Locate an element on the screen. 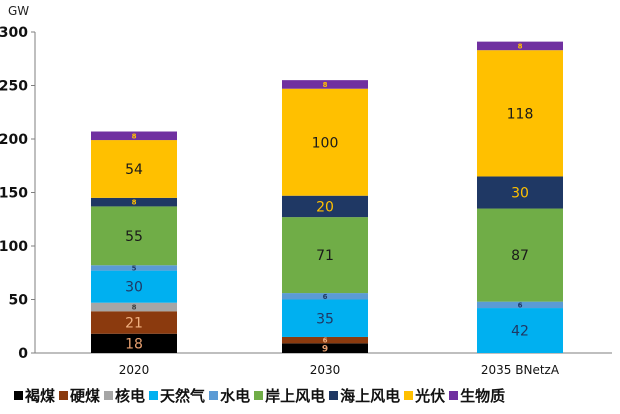 This screenshot has height=414, width=620. y-tick-label: 100 is located at coordinates (14, 247).